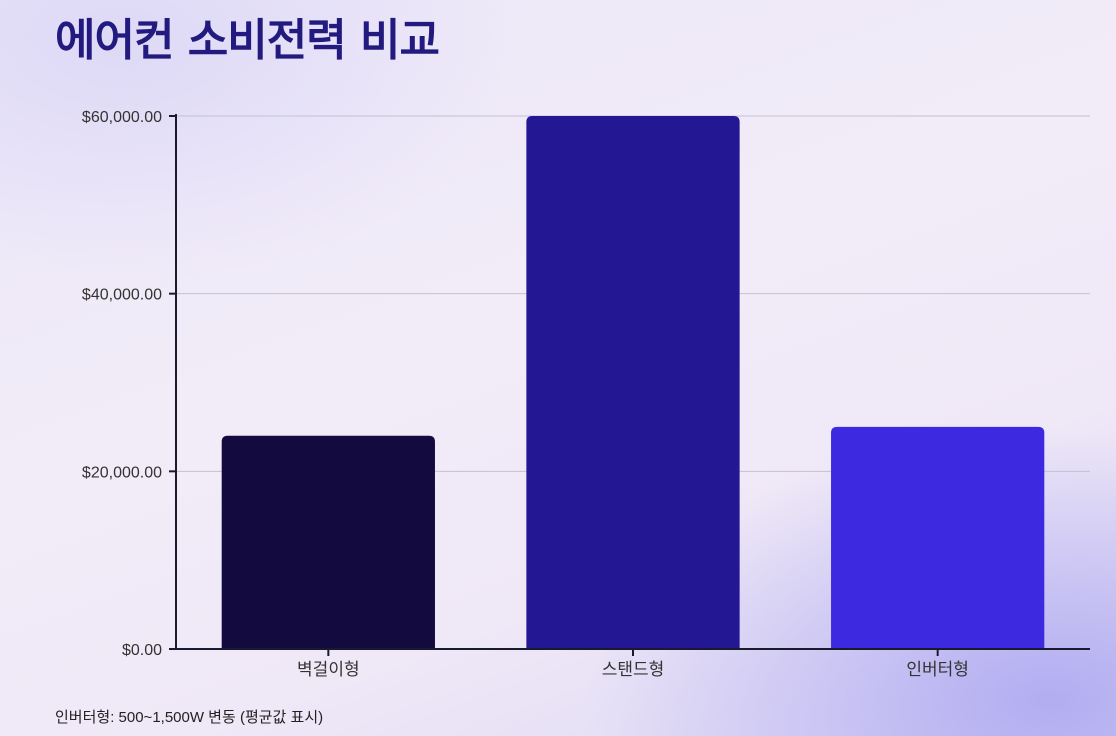  What do you see at coordinates (122, 472) in the screenshot?
I see `y-tick-label: $20,000.00` at bounding box center [122, 472].